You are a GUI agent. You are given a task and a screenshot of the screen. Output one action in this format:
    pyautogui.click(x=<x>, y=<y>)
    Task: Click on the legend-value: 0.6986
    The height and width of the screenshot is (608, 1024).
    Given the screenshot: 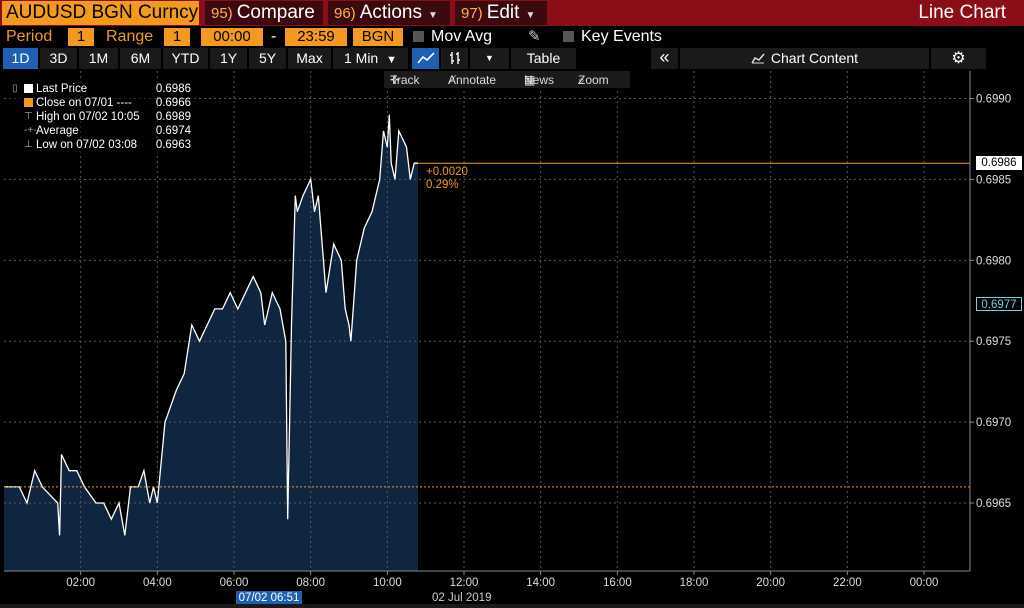 What is the action you would take?
    pyautogui.click(x=173, y=89)
    